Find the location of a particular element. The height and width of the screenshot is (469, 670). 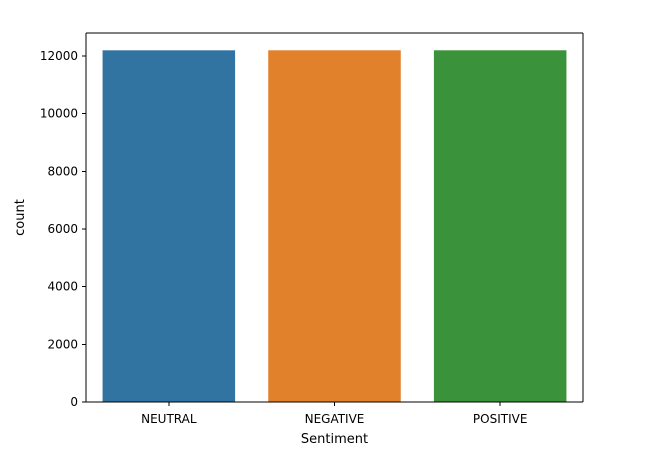

y-tick-label: 6000 is located at coordinates (62, 229).